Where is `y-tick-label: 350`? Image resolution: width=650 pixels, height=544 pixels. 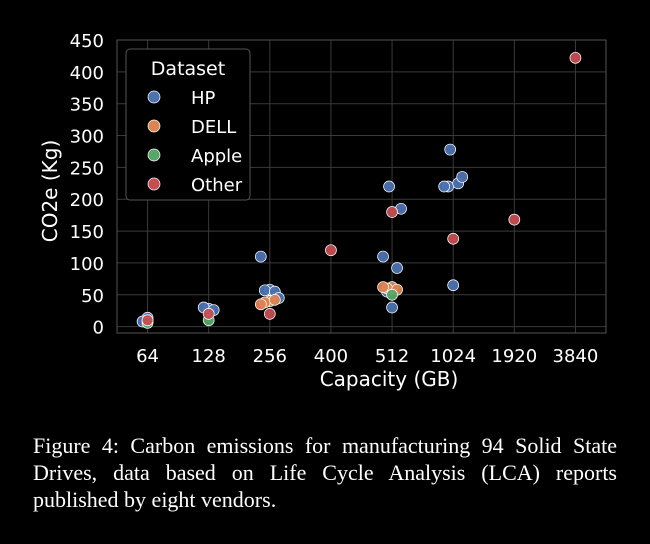
y-tick-label: 350 is located at coordinates (87, 105).